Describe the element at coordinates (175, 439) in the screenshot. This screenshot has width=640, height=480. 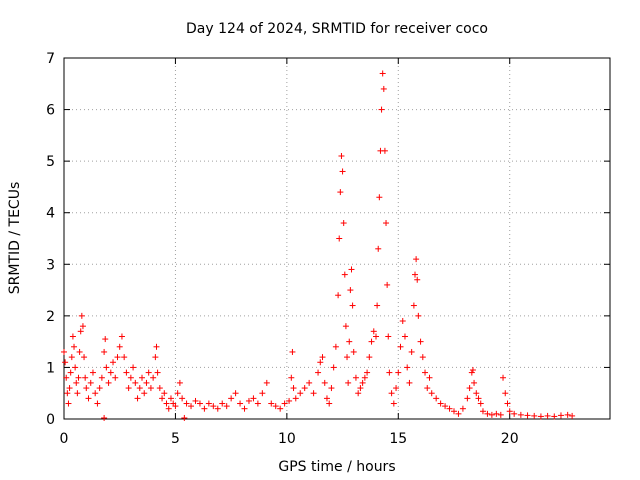
I see `x-tick-label: 5` at that location.